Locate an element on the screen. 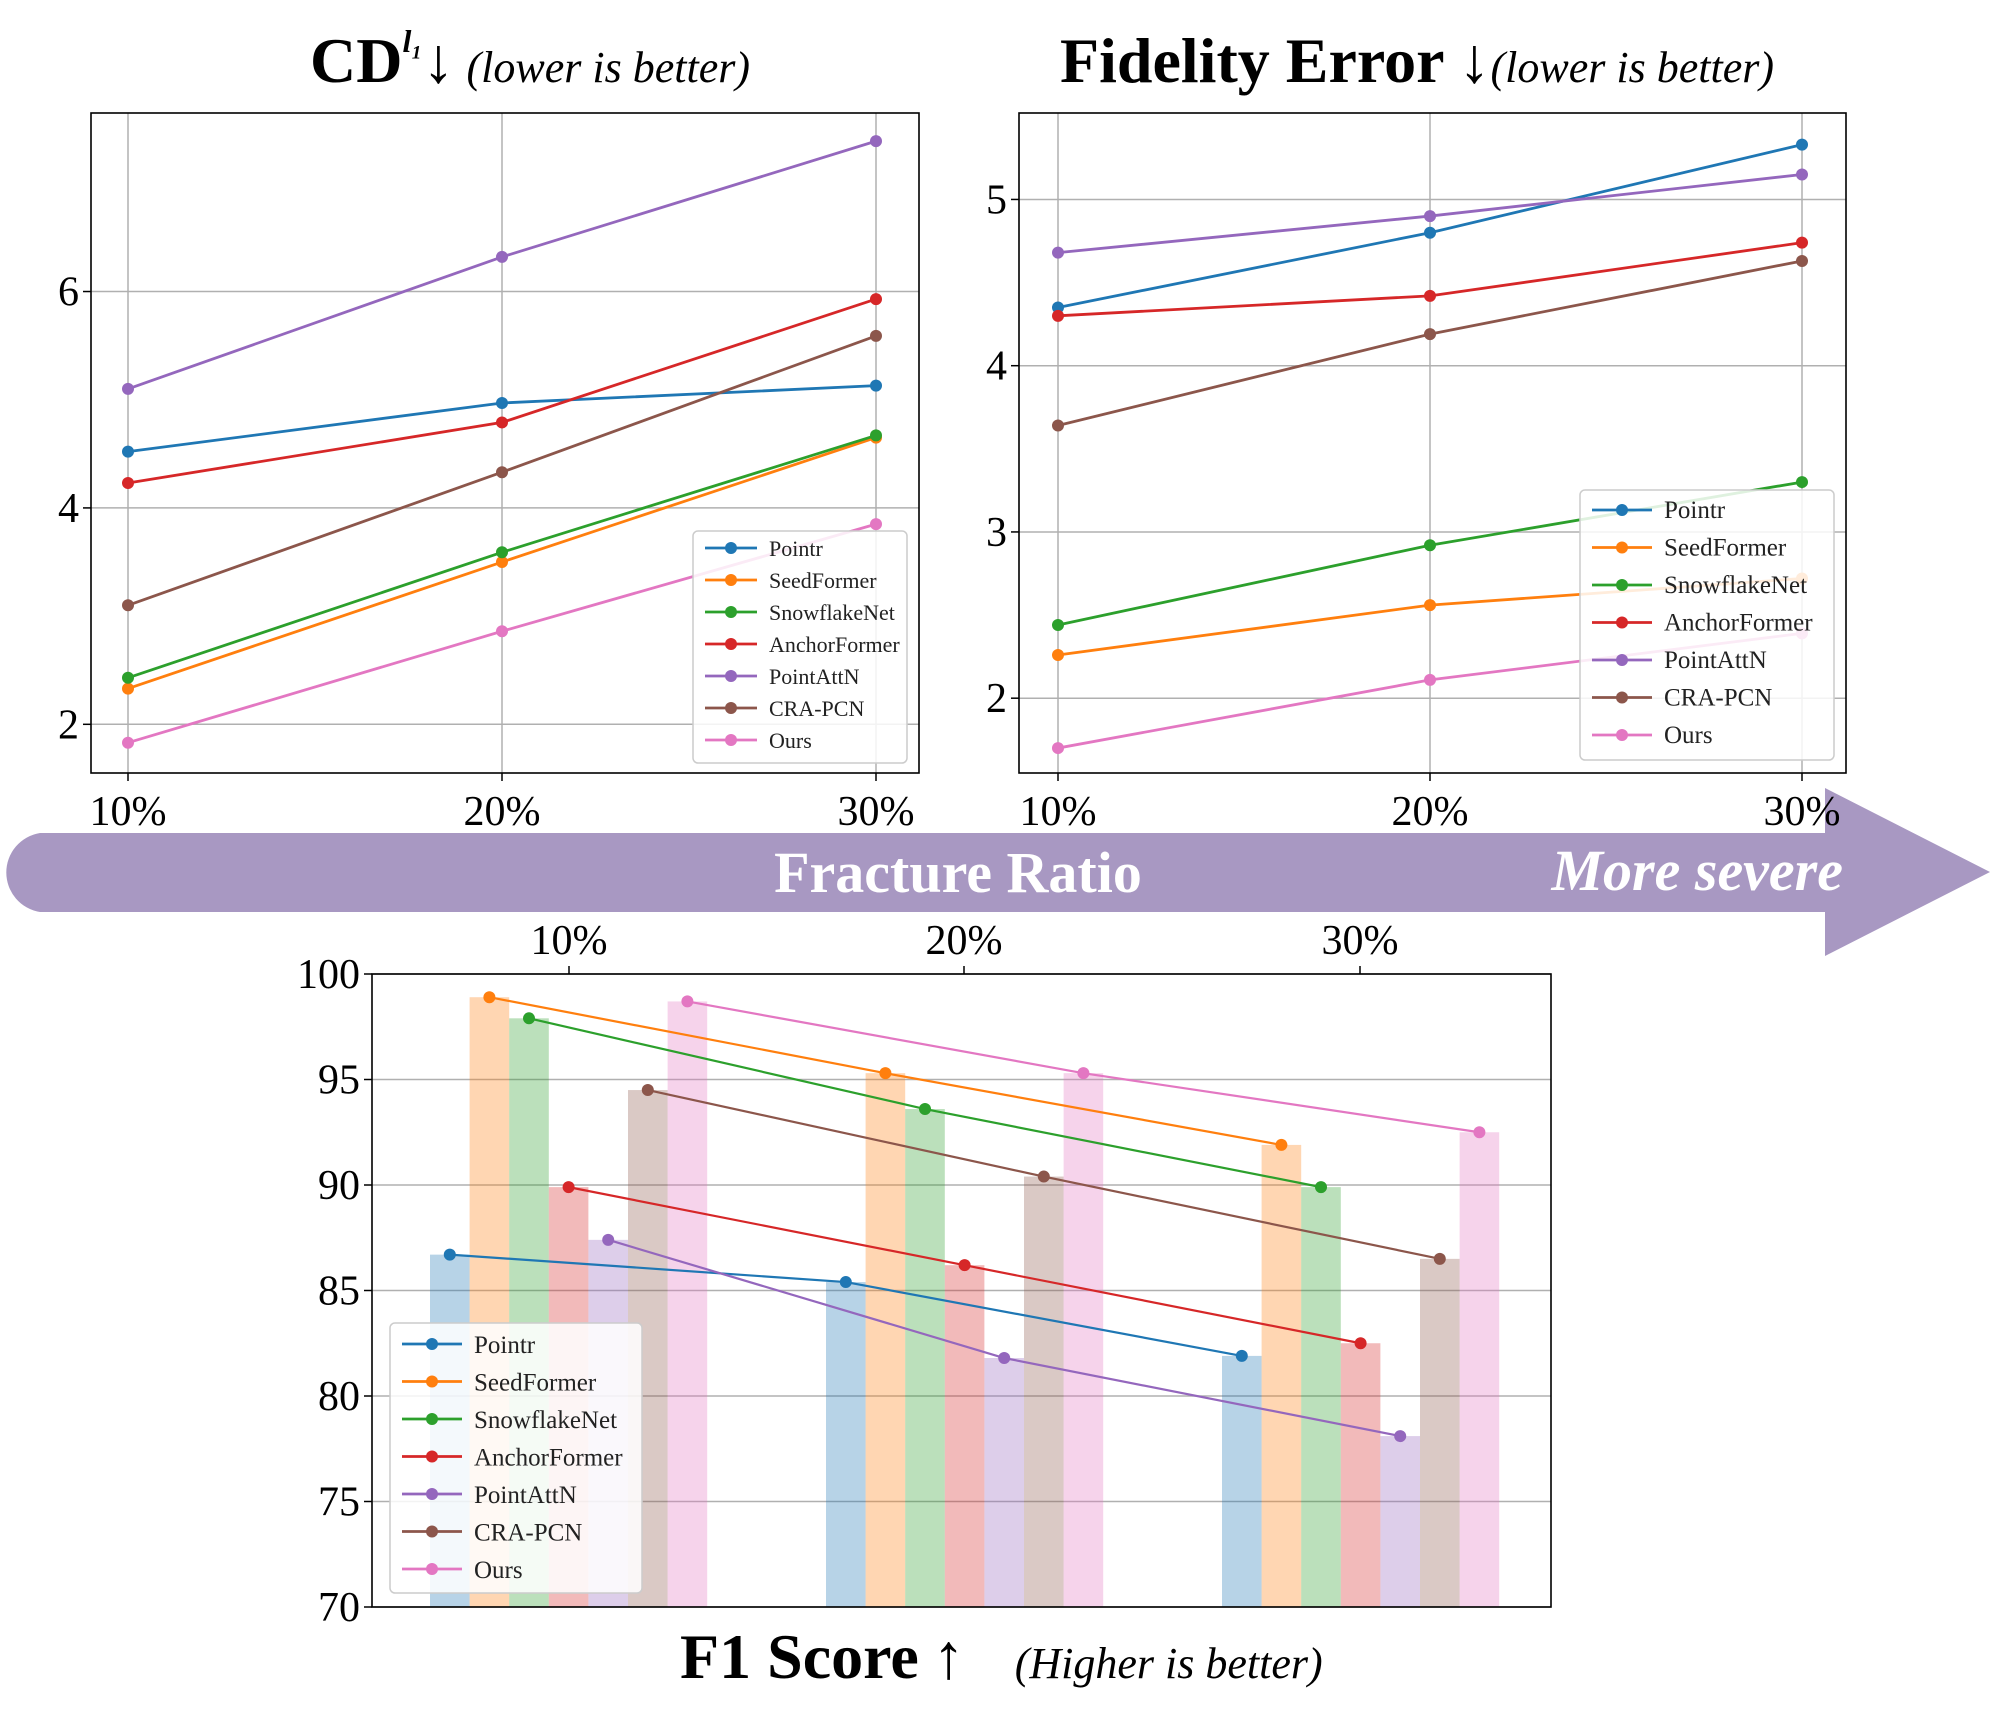 The height and width of the screenshot is (1724, 1991). bar-cra-pcn is located at coordinates (1044, 1391).